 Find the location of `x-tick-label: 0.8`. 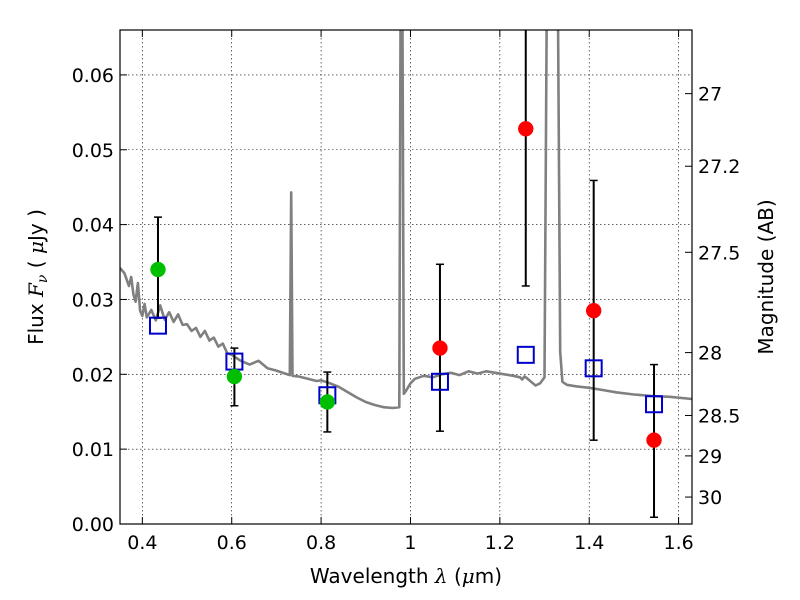

x-tick-label: 0.8 is located at coordinates (321, 543).